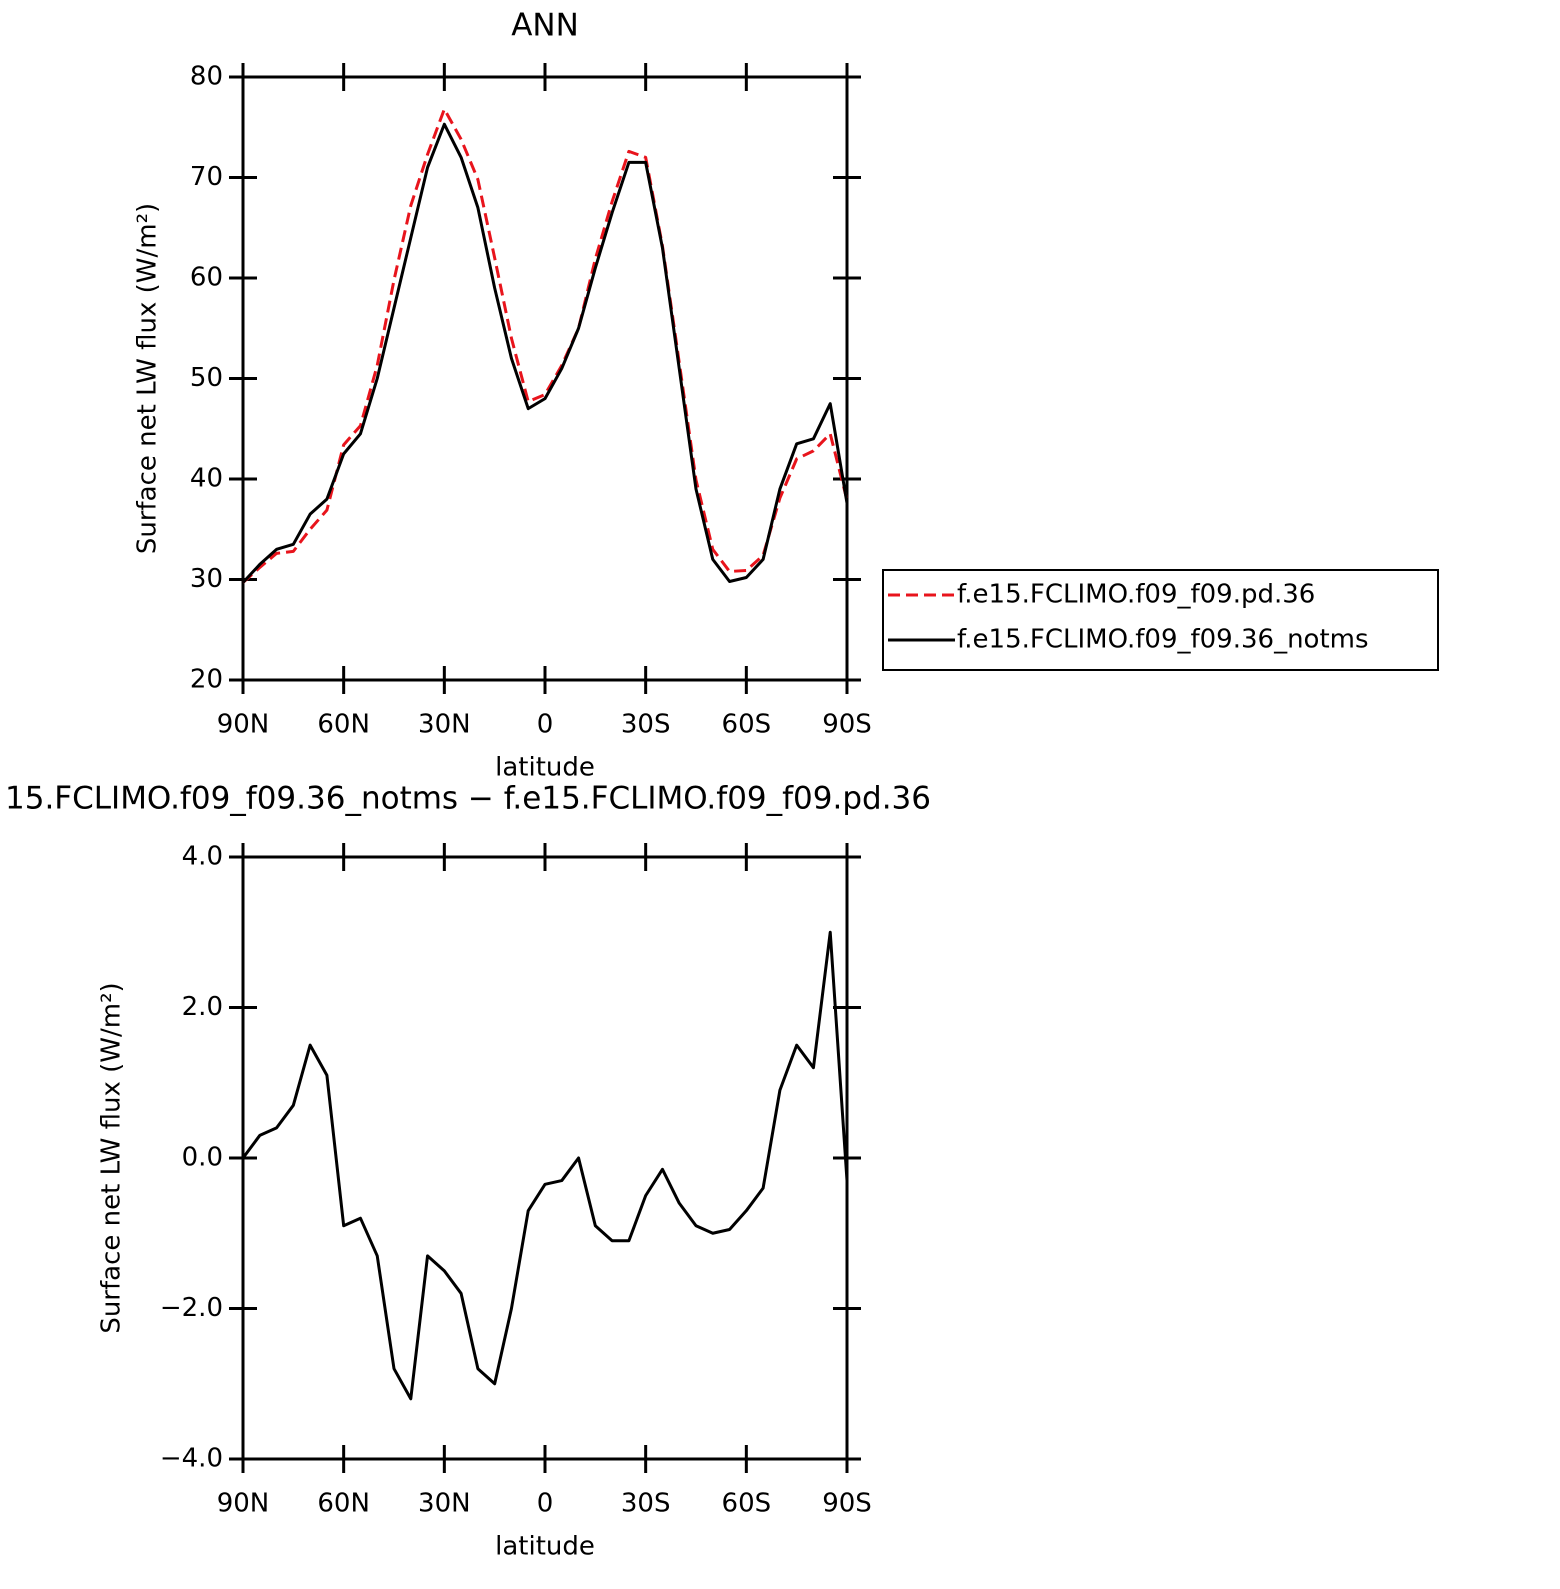 The width and height of the screenshot is (1560, 1589). What do you see at coordinates (206, 77) in the screenshot?
I see `y-tick-label: 80` at bounding box center [206, 77].